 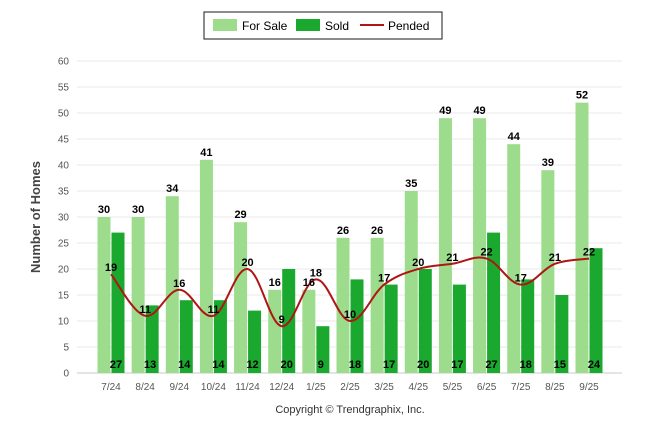 I want to click on pended-line-layer, so click(x=350, y=292).